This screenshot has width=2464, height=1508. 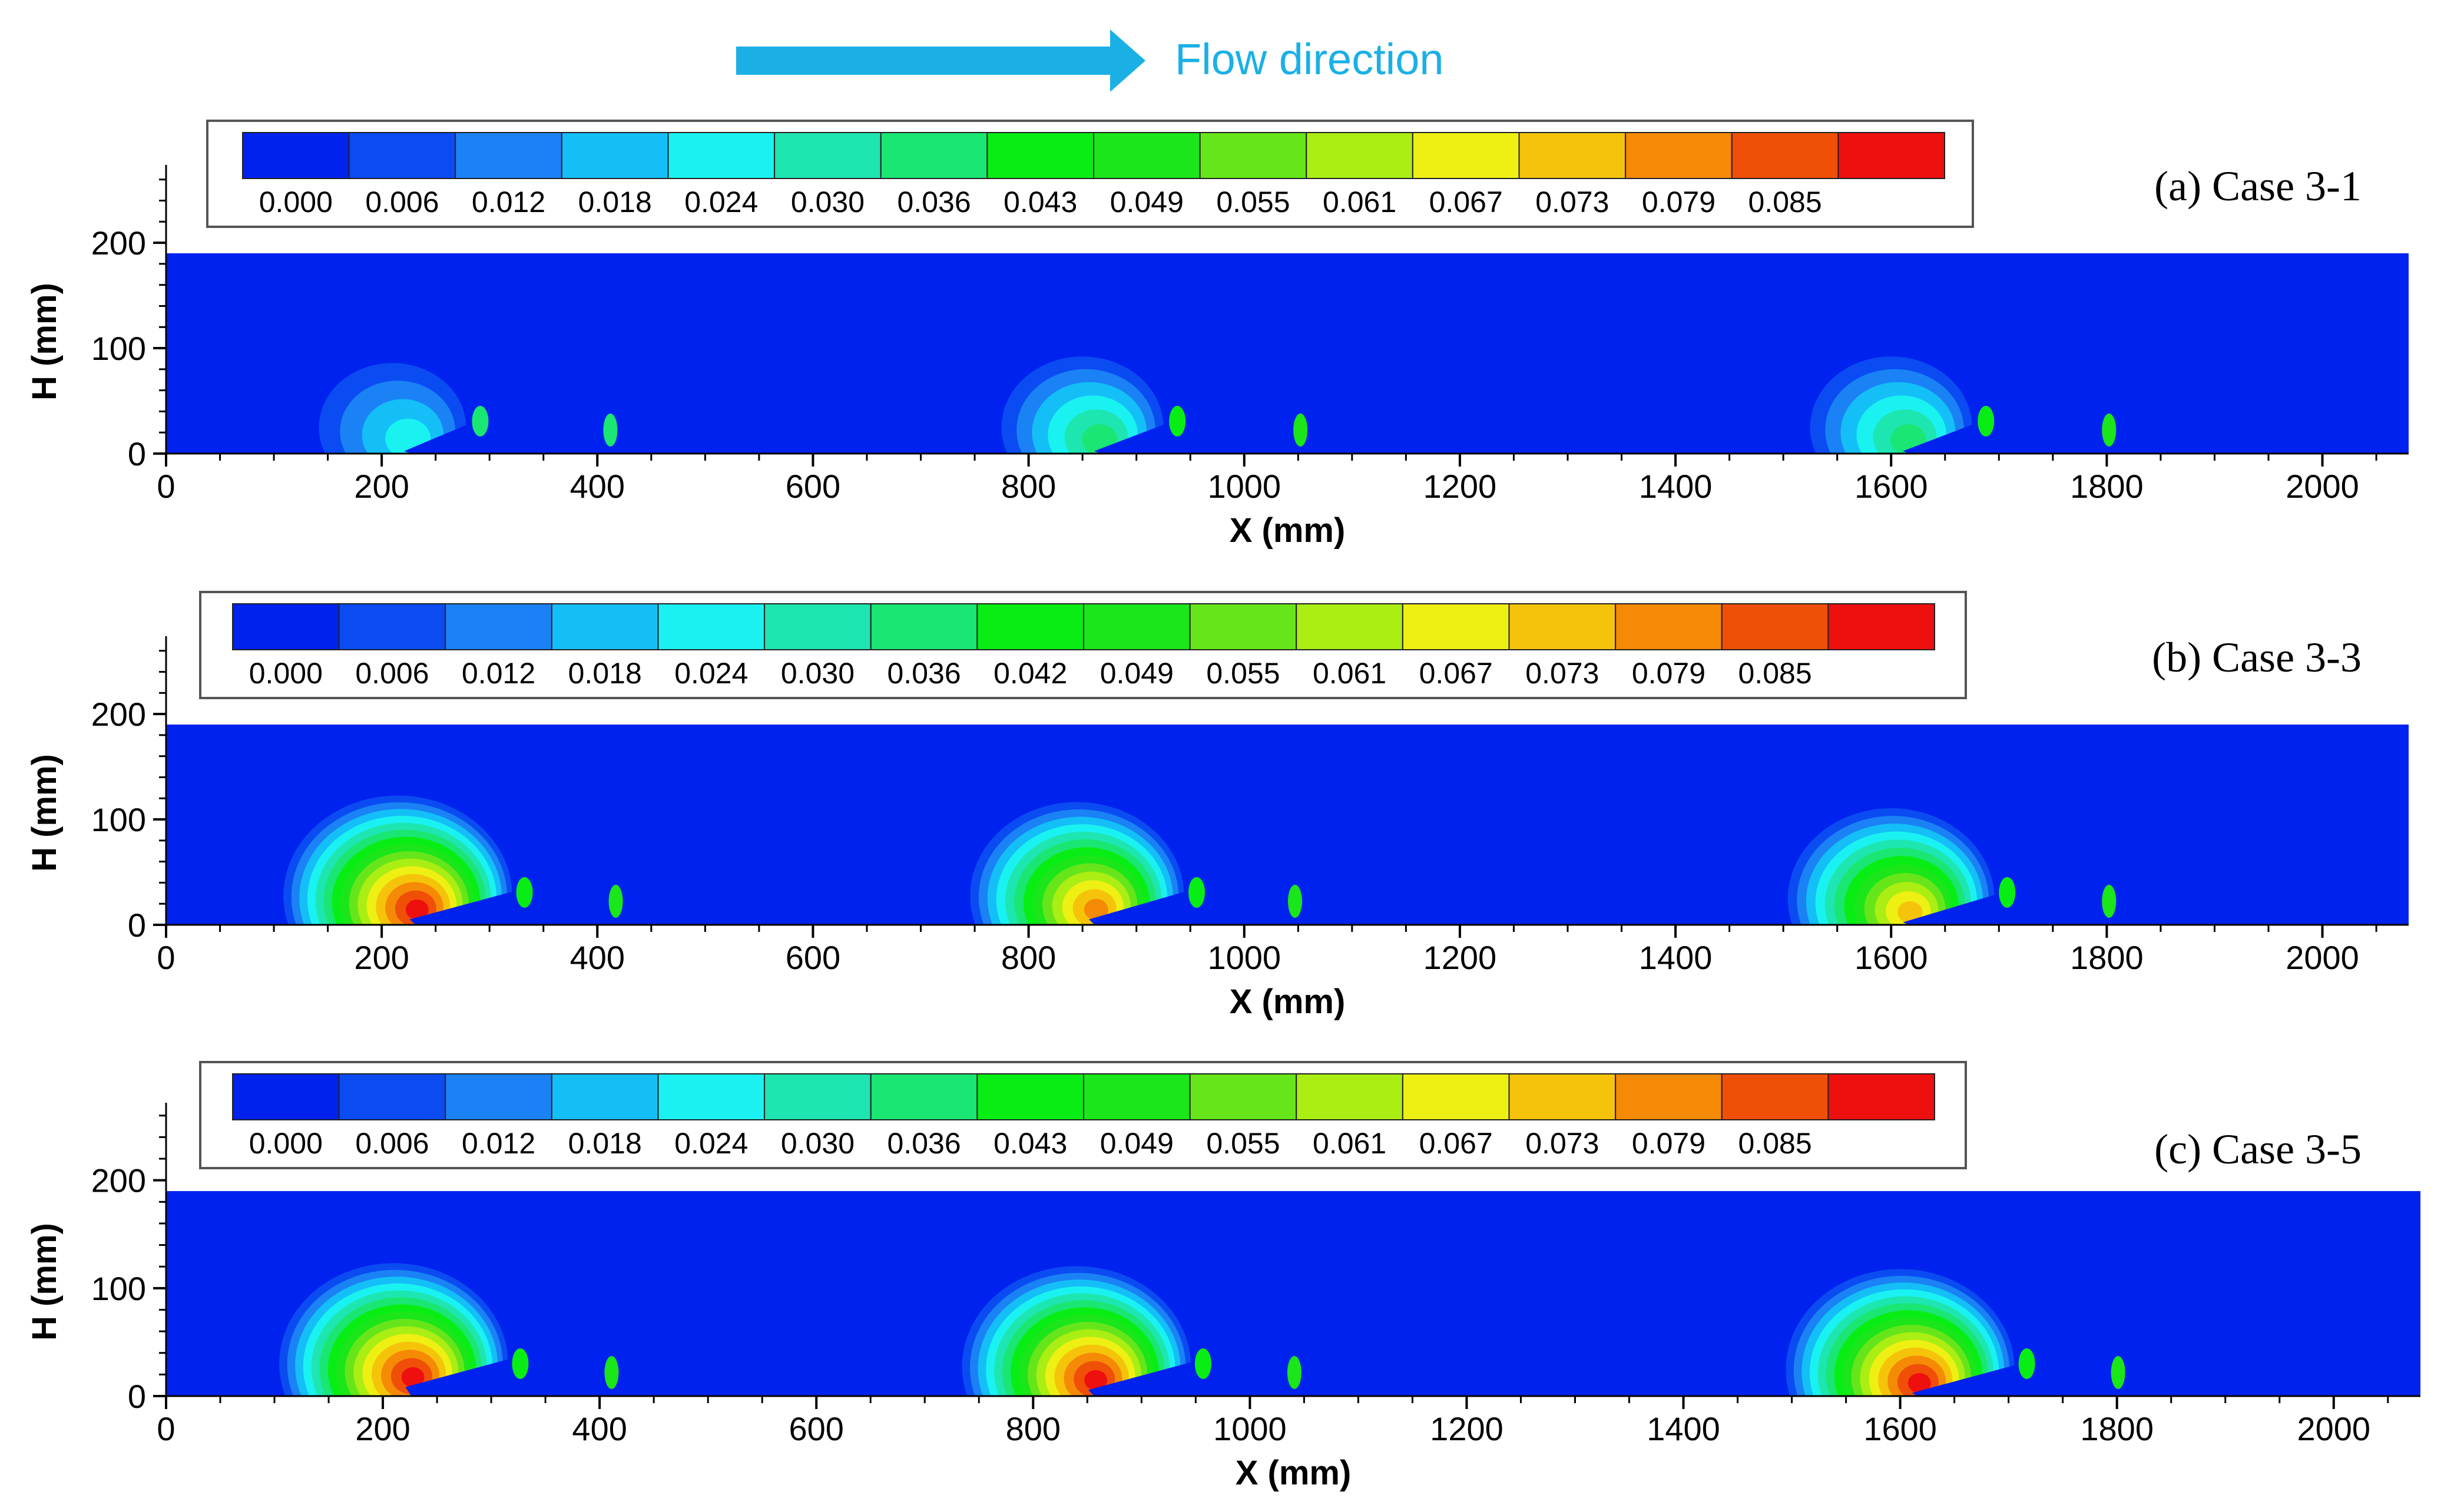 What do you see at coordinates (1040, 203) in the screenshot?
I see `colorbar-tick-label: 0.043` at bounding box center [1040, 203].